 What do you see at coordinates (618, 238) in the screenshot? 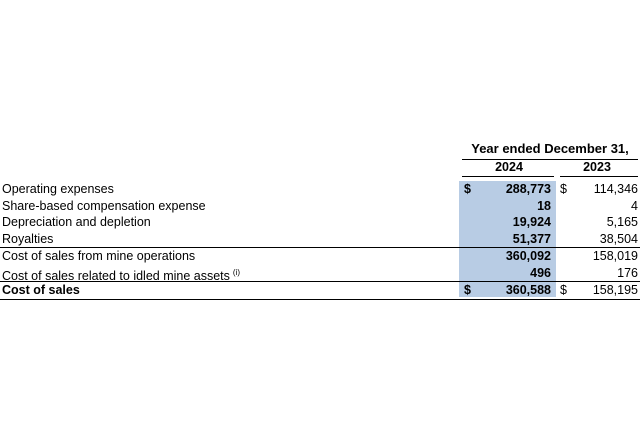
I see `value-2023: 38,504` at bounding box center [618, 238].